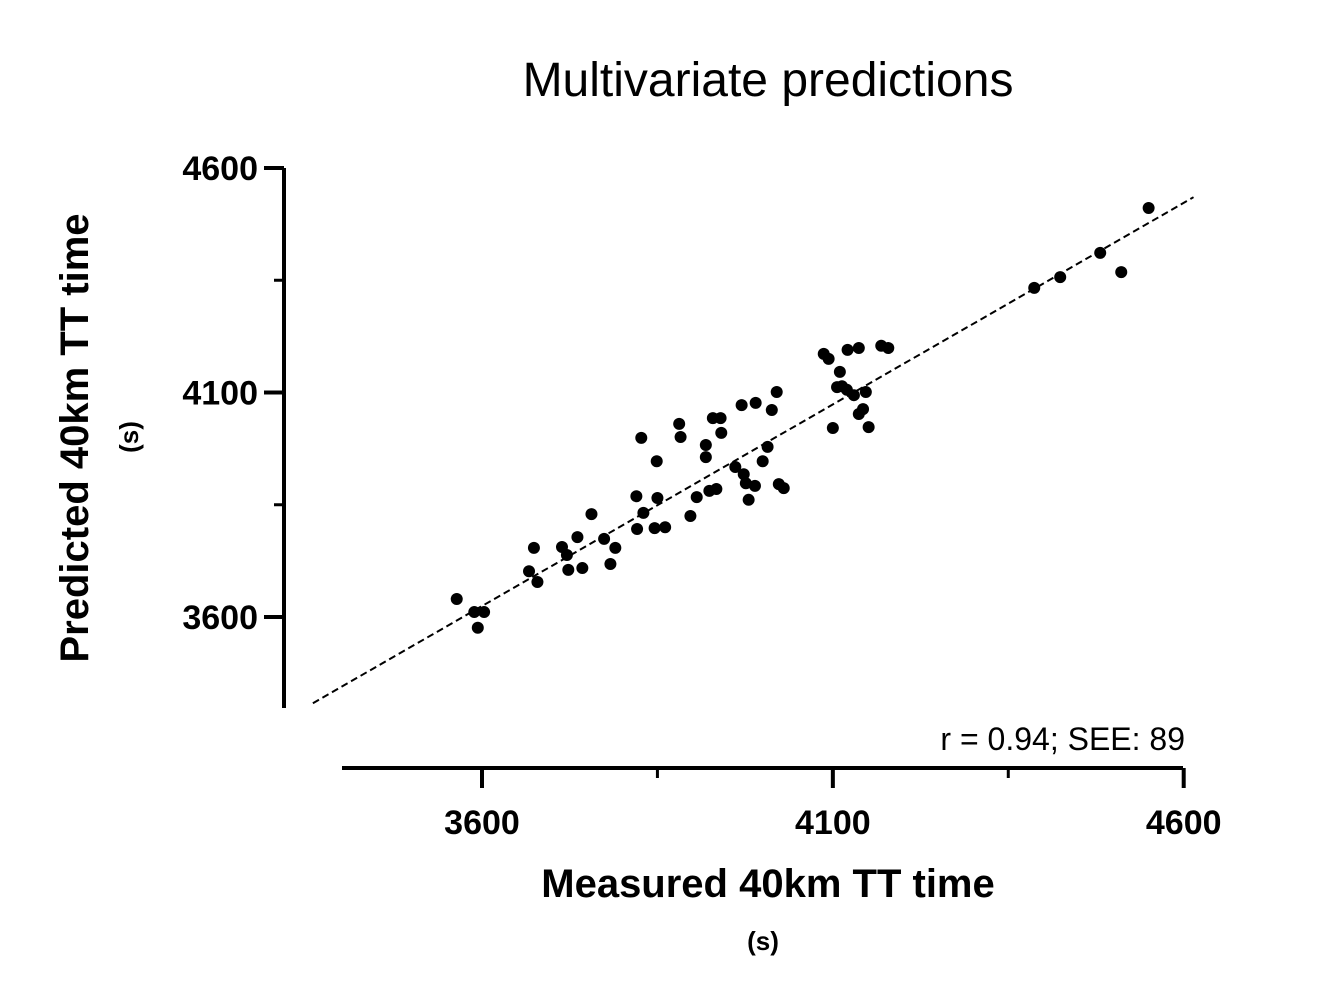  Describe the element at coordinates (764, 777) in the screenshot. I see `x-axis` at that location.